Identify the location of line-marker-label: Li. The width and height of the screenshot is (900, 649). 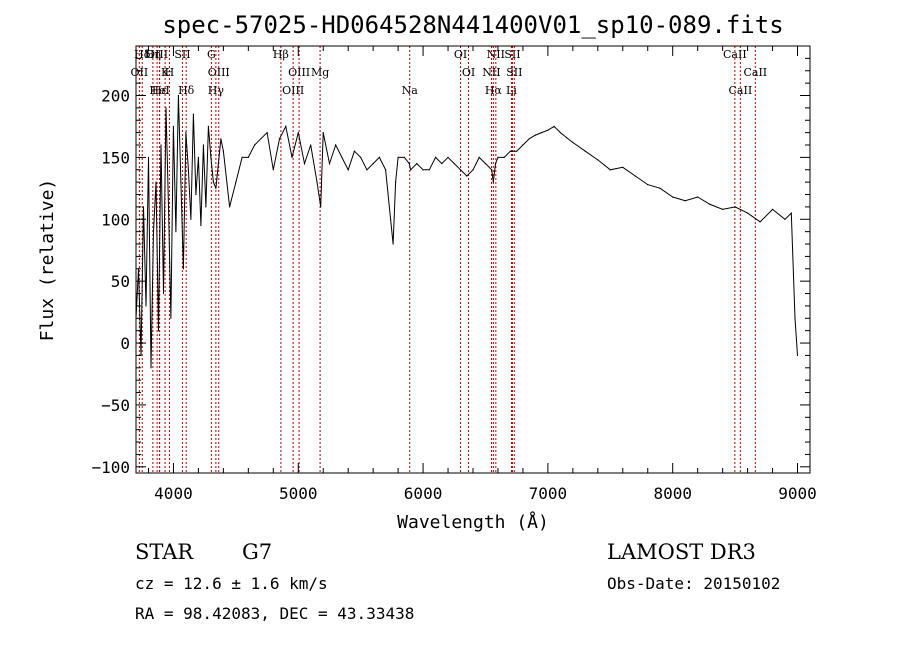
(511, 90).